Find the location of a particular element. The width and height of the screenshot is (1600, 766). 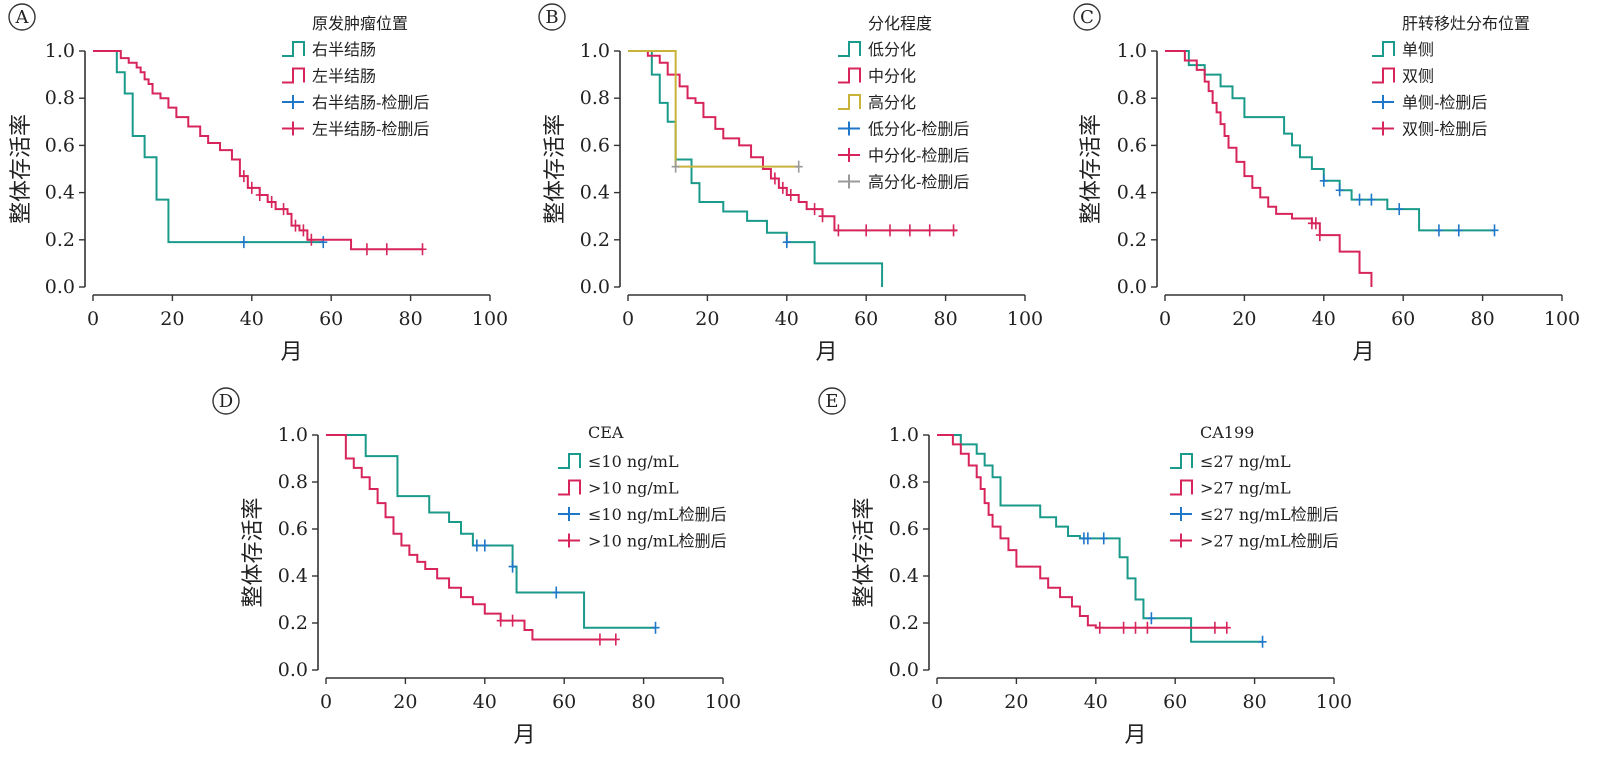

legend-label: 高分化 is located at coordinates (892, 102).